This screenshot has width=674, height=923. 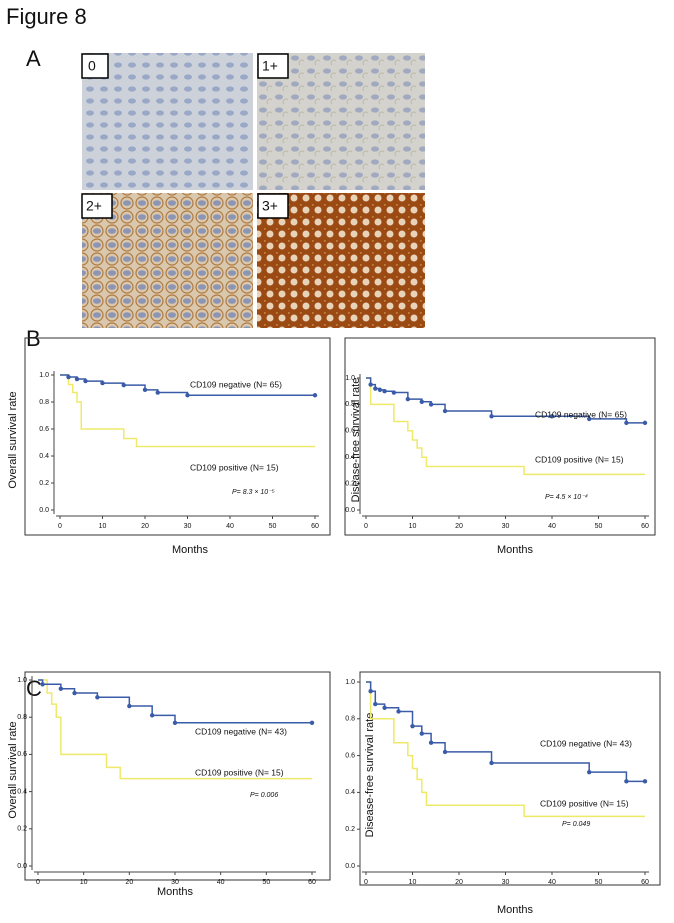 I want to click on image-label: 3+, so click(x=270, y=206).